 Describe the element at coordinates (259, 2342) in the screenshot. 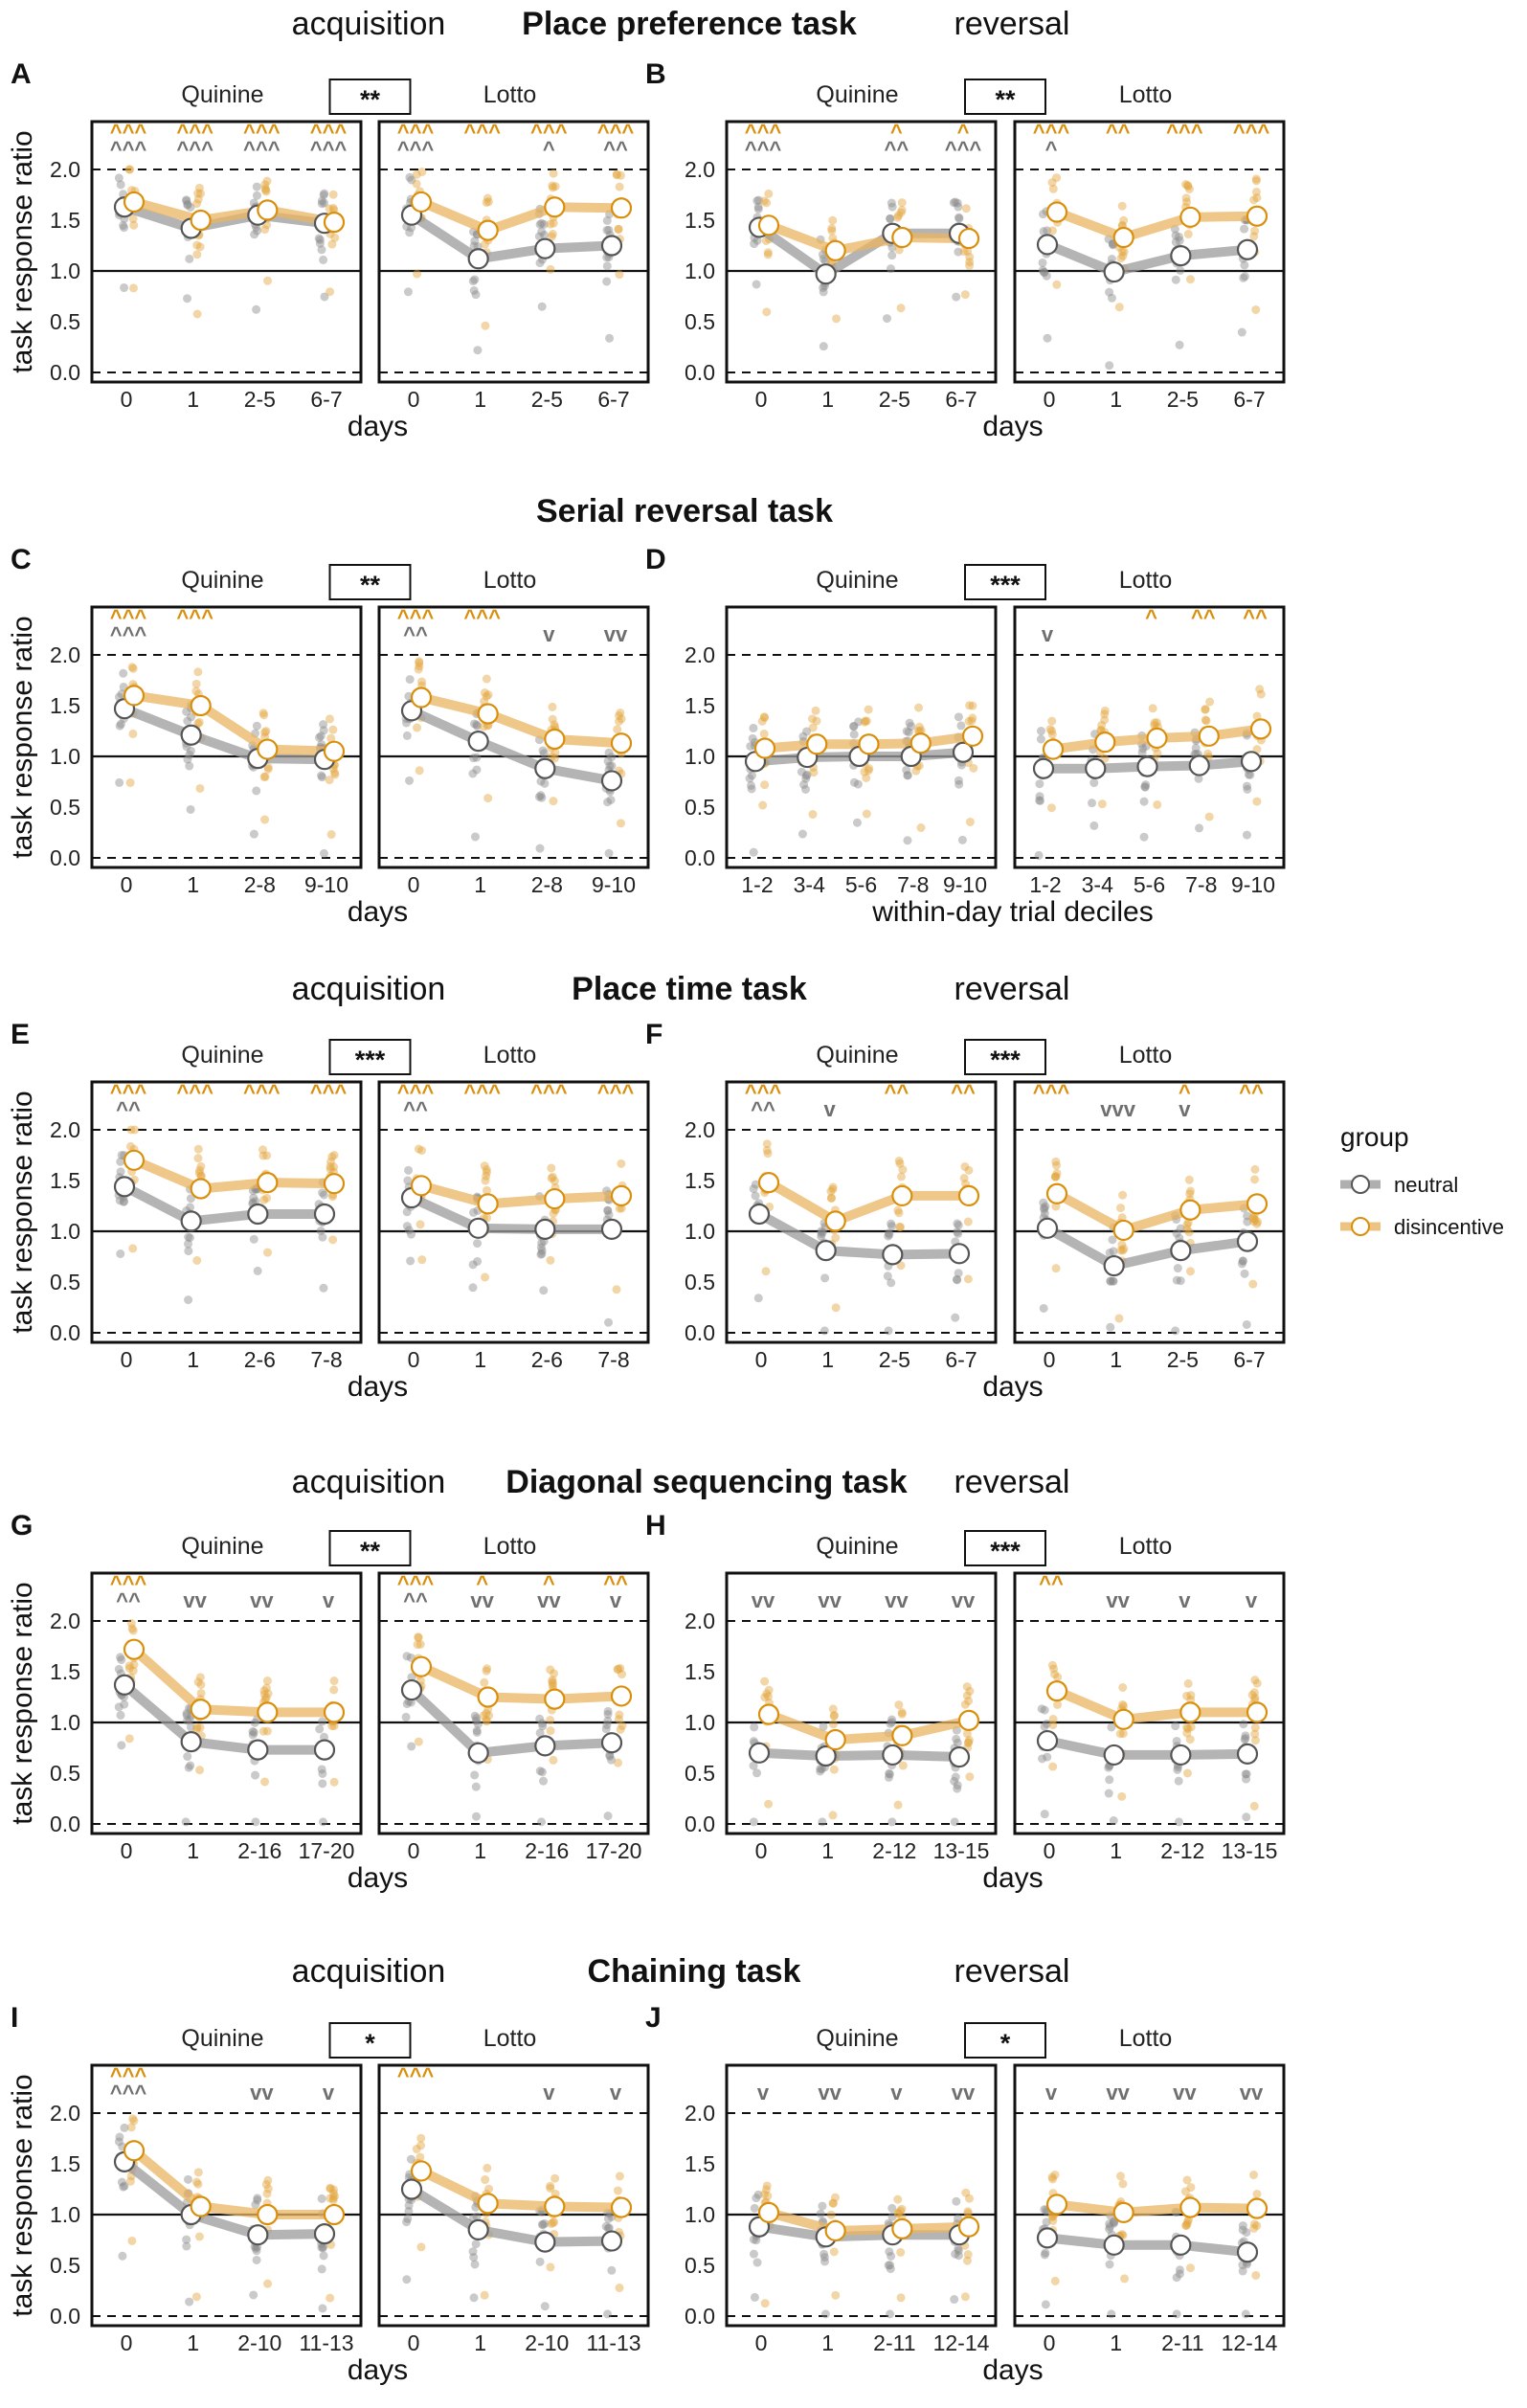

I see `x-tick-label: 2-10` at that location.